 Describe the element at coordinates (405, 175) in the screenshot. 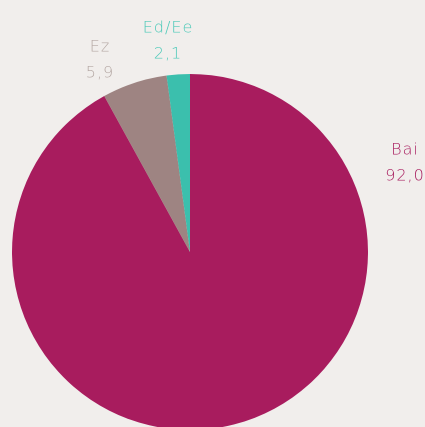

I see `slice-value-label: 92,0` at that location.